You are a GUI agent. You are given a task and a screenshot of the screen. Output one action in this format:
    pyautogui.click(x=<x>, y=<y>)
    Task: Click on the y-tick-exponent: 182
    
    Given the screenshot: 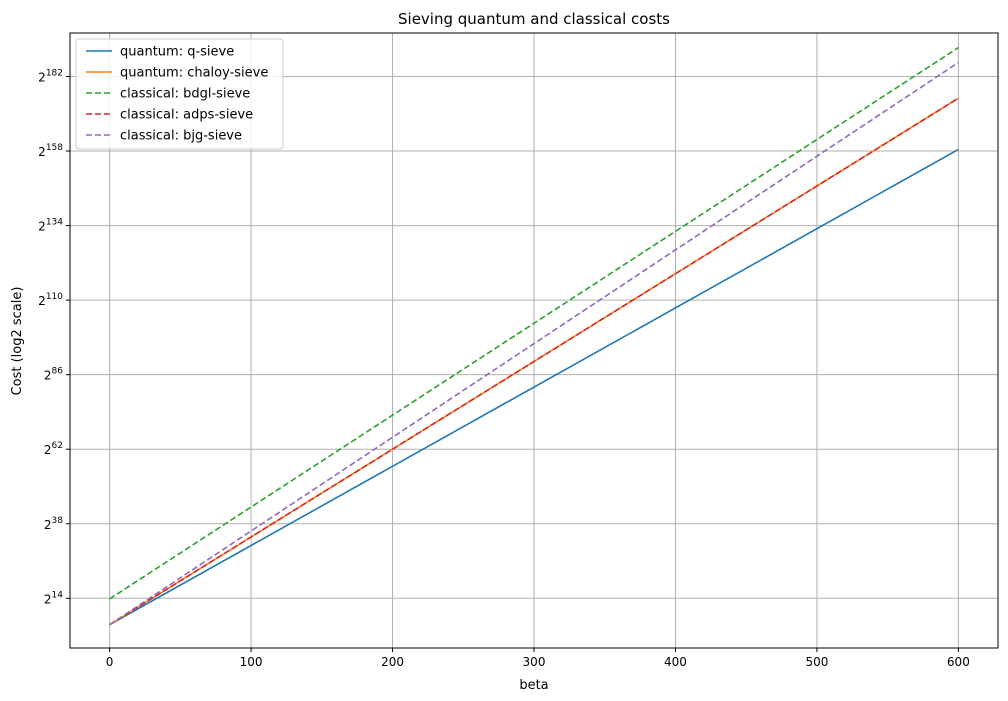 What is the action you would take?
    pyautogui.click(x=54, y=73)
    